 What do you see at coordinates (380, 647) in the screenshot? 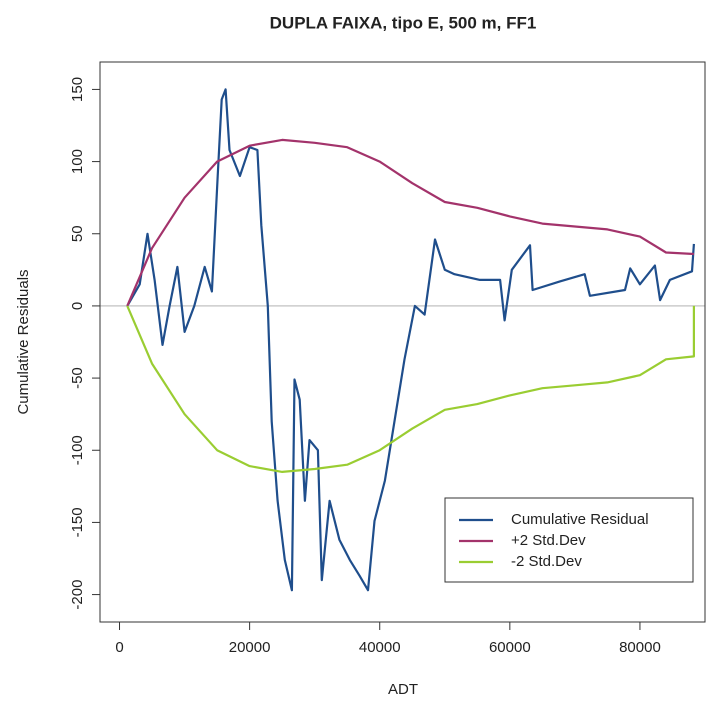
I see `x-tick-label: 40000` at bounding box center [380, 647].